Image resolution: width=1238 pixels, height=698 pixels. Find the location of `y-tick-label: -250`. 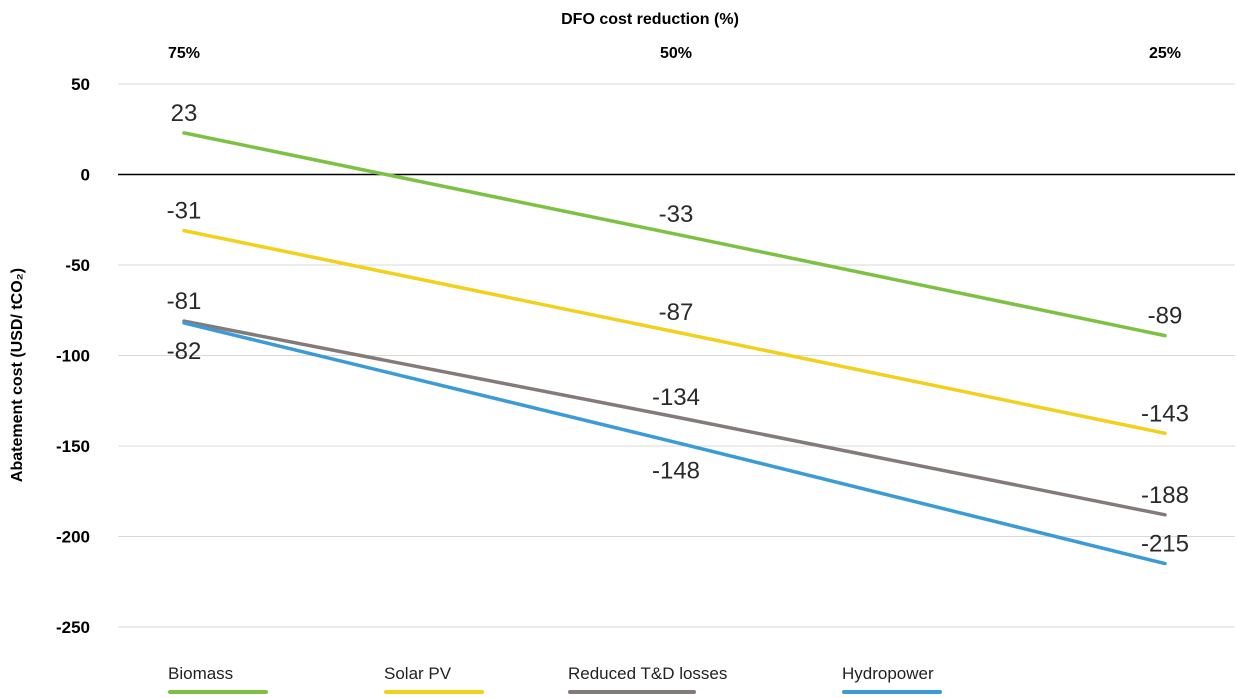

y-tick-label: -250 is located at coordinates (73, 627).